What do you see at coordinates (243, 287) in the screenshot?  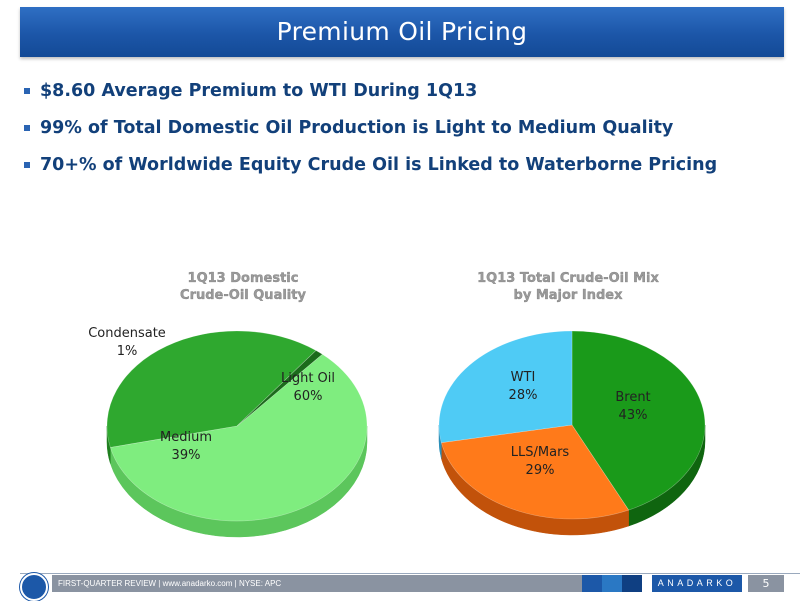 I see `chart-title: 1Q13 Domestic Crude-Oil Quality` at bounding box center [243, 287].